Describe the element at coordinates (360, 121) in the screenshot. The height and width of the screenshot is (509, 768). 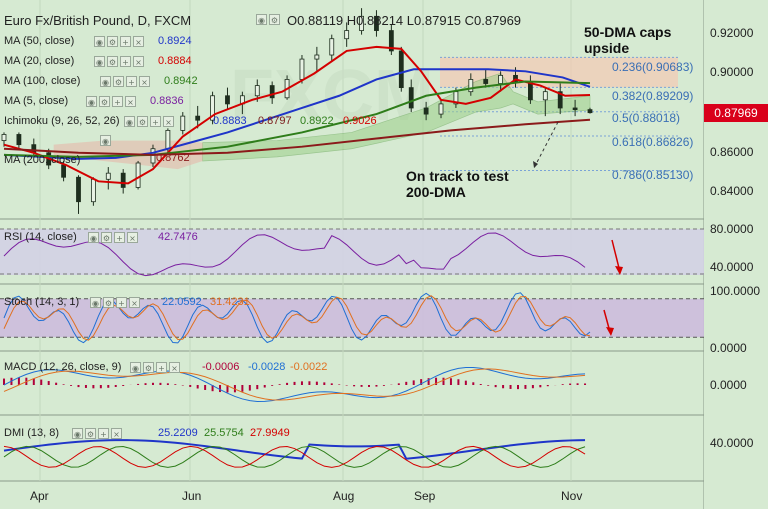
I see `legend-ichimoku-span-b: 0.9026` at that location.